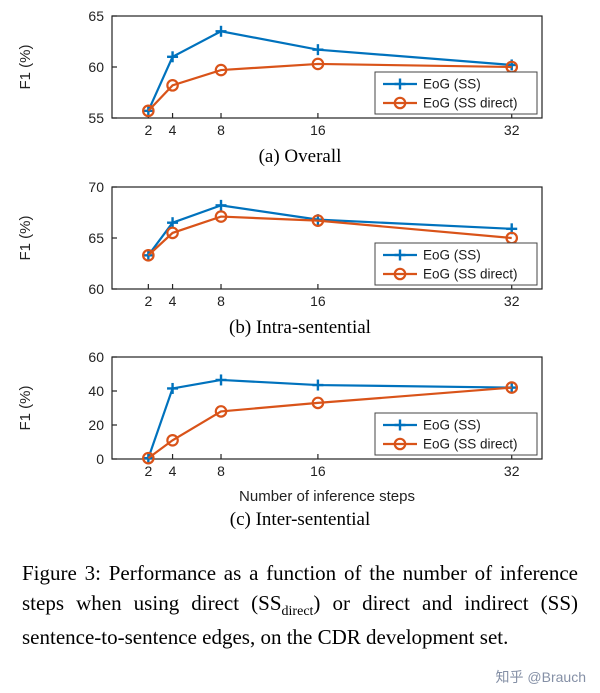  Describe the element at coordinates (96, 118) in the screenshot. I see `y-tick-label: 55` at that location.